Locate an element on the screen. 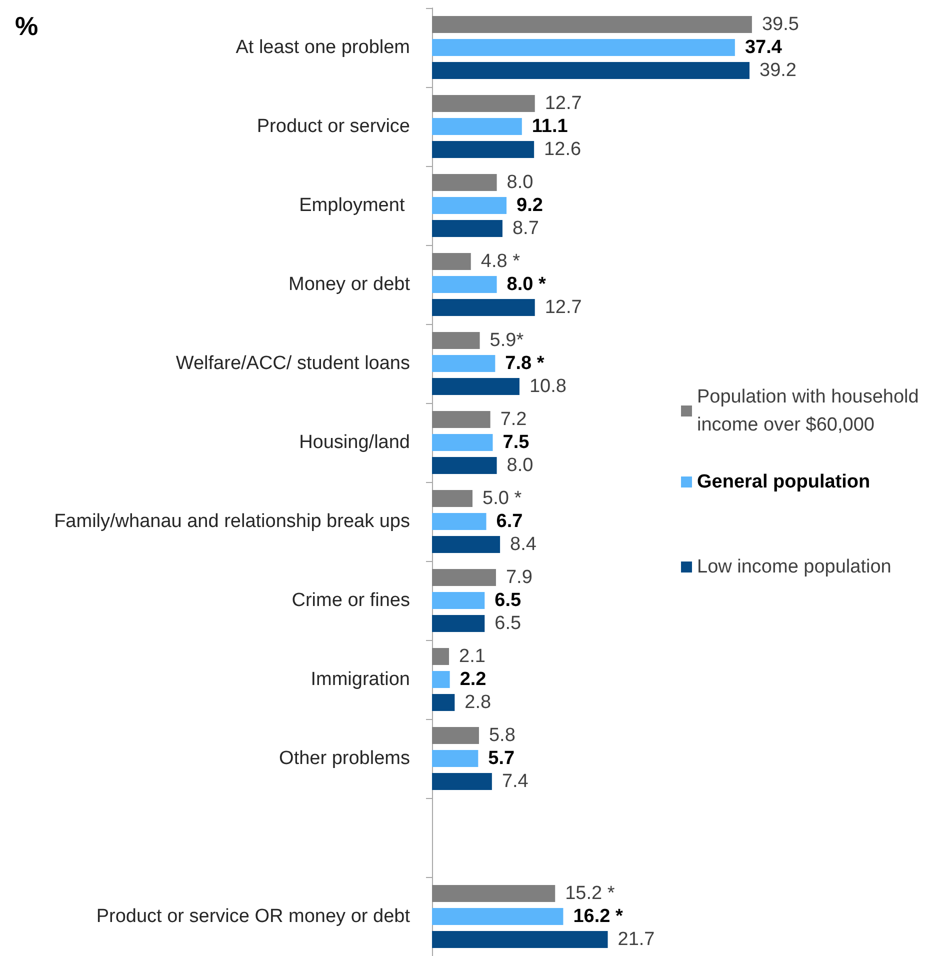 The width and height of the screenshot is (946, 956). data-label: 10.8 is located at coordinates (547, 386).